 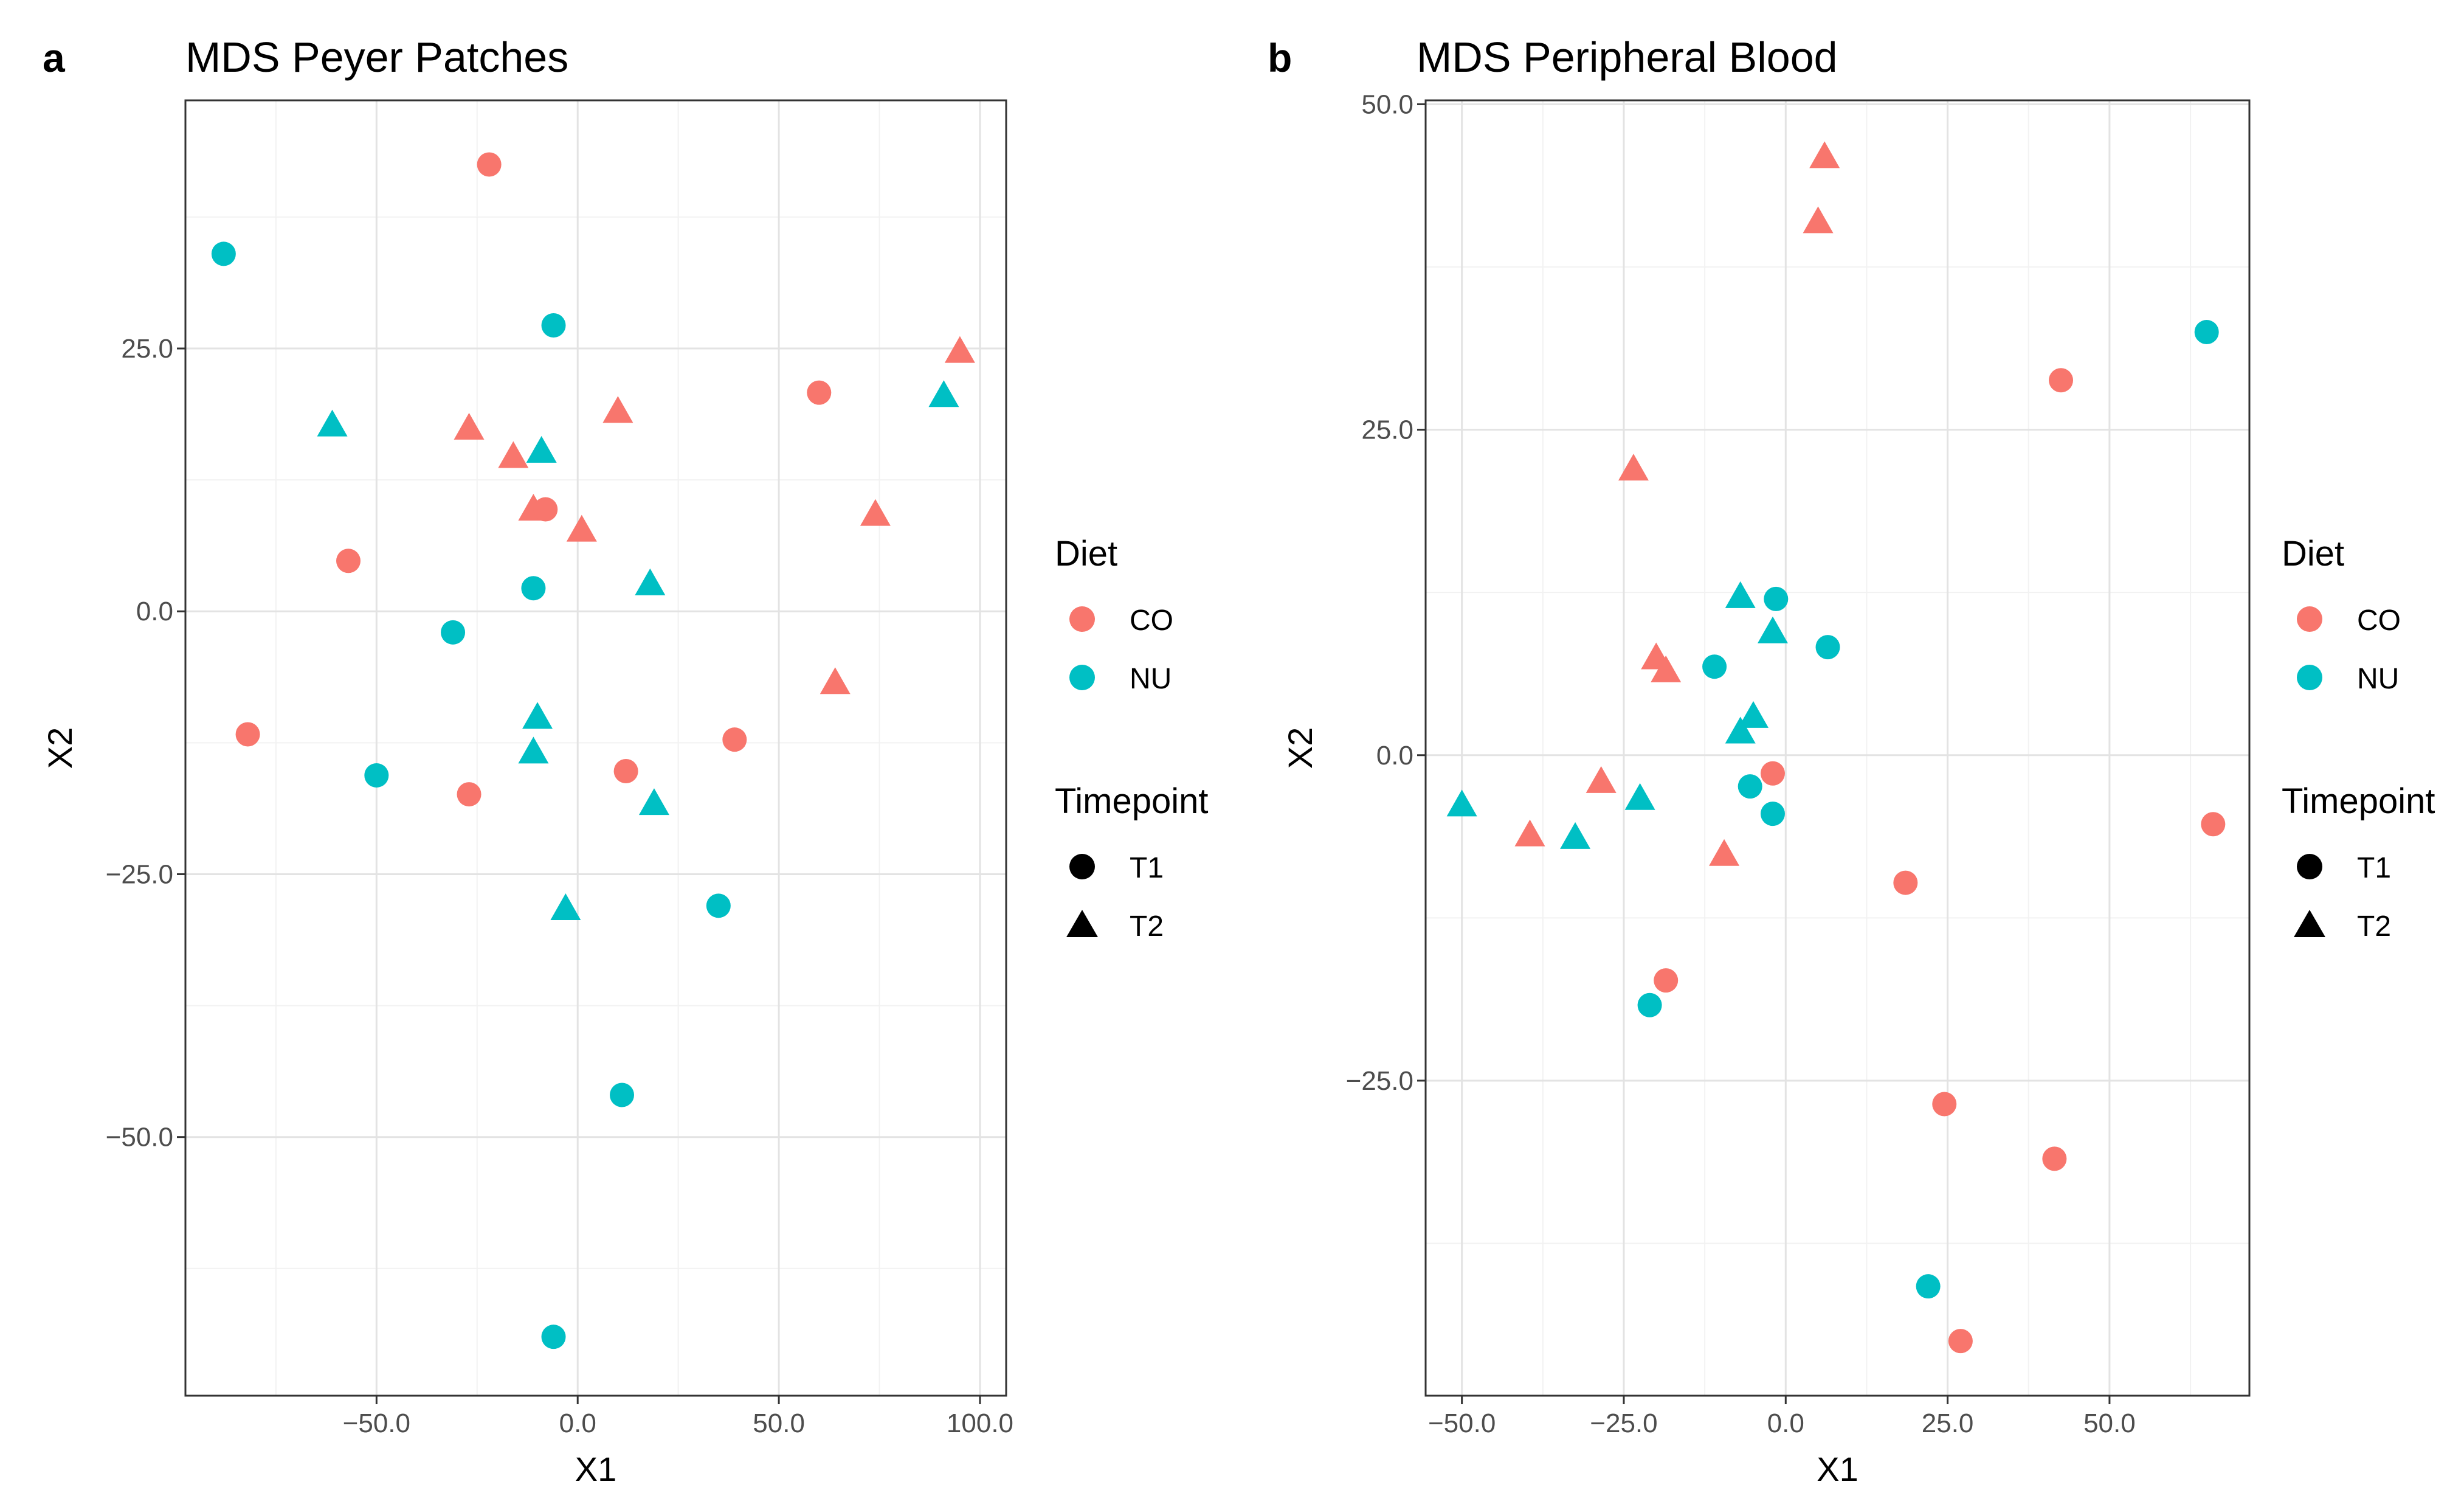 What do you see at coordinates (596, 1469) in the screenshot?
I see `x-axis-label: X1` at bounding box center [596, 1469].